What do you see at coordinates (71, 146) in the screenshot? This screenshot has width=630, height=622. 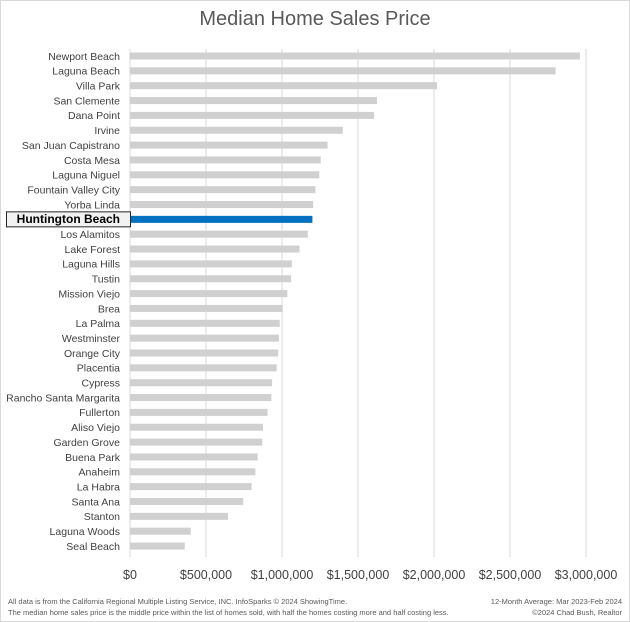 I see `category-label: San Juan Capistrano` at bounding box center [71, 146].